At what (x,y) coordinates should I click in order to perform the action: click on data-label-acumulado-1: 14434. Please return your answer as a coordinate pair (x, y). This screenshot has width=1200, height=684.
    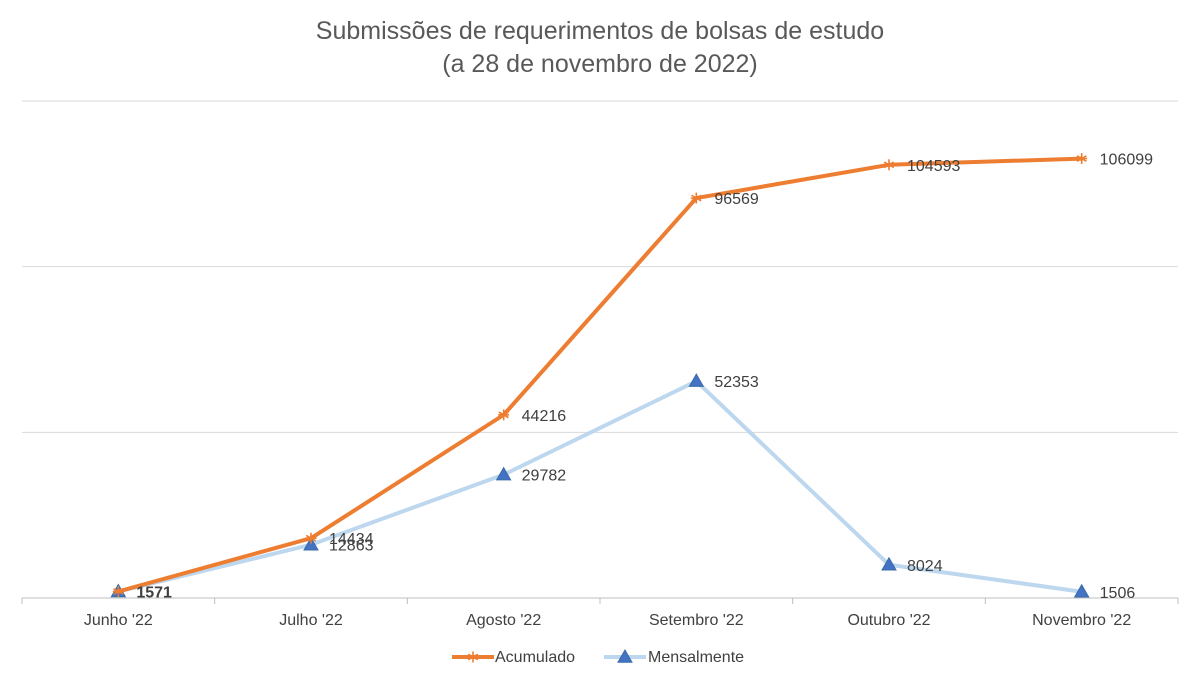
    Looking at the image, I should click on (351, 539).